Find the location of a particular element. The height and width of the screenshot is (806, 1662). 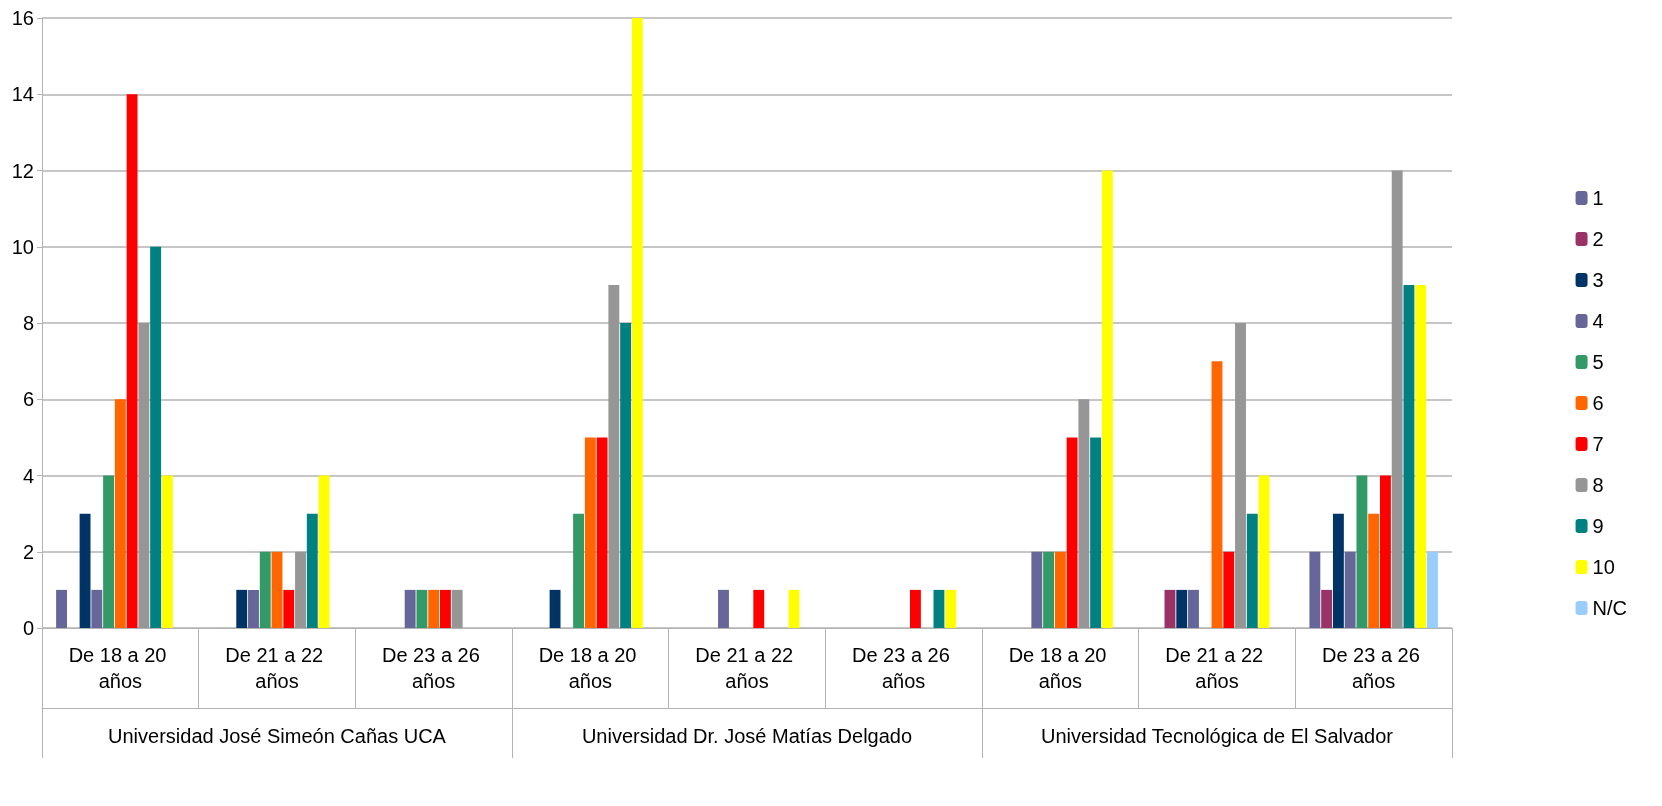

y-tick-label: 10 is located at coordinates (22, 246).